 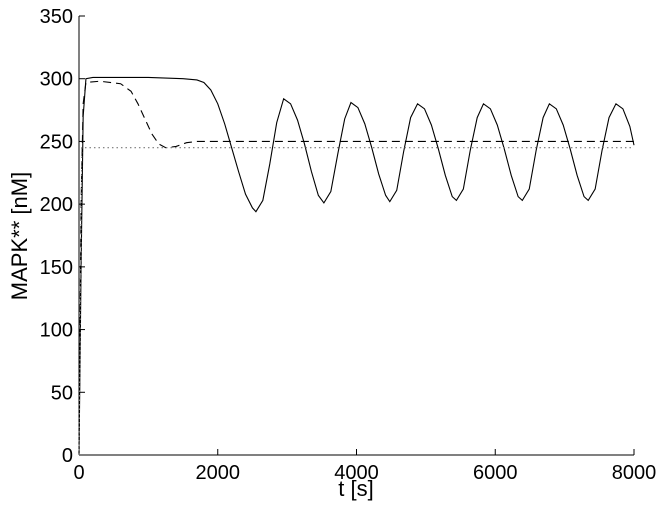 What do you see at coordinates (634, 473) in the screenshot?
I see `x-tick-label: 8000` at bounding box center [634, 473].